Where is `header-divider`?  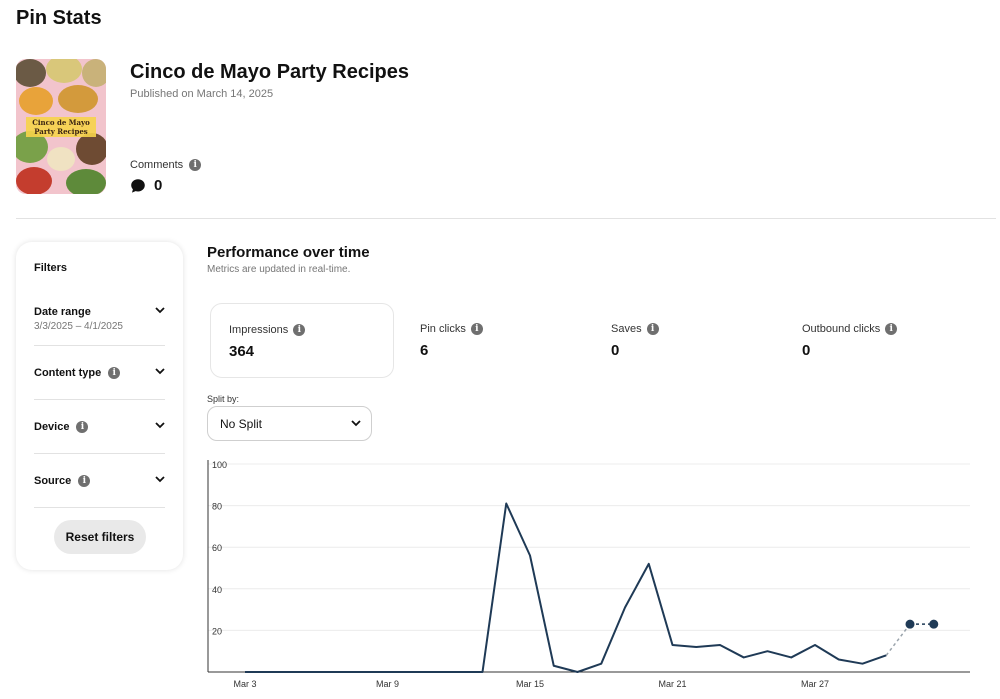 header-divider is located at coordinates (506, 218).